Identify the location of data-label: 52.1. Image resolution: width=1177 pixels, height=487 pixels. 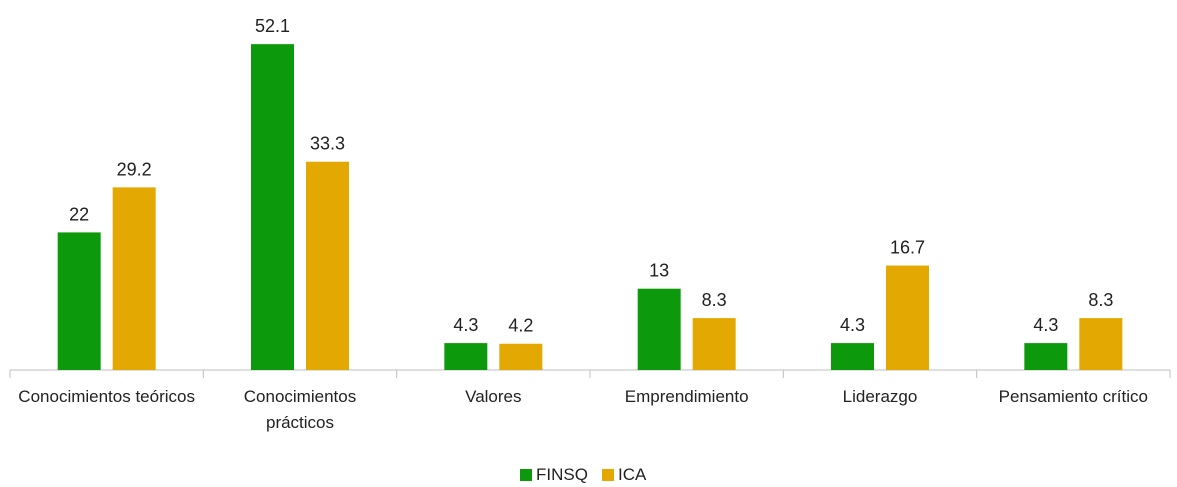
(272, 26).